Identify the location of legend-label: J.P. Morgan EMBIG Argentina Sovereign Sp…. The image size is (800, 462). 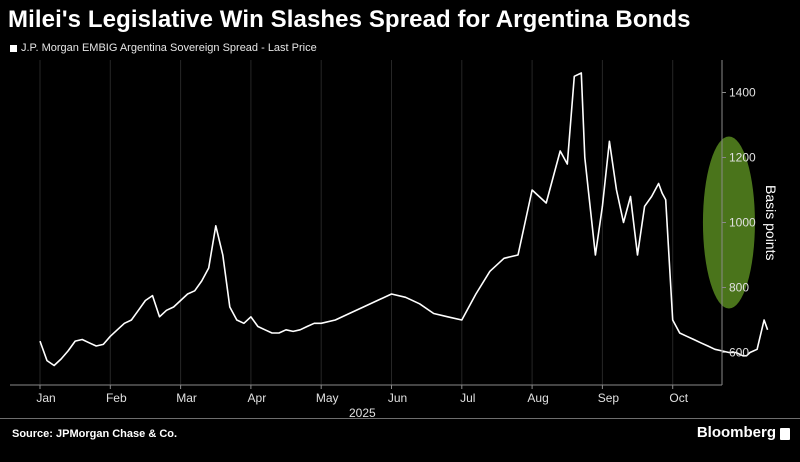
(169, 48).